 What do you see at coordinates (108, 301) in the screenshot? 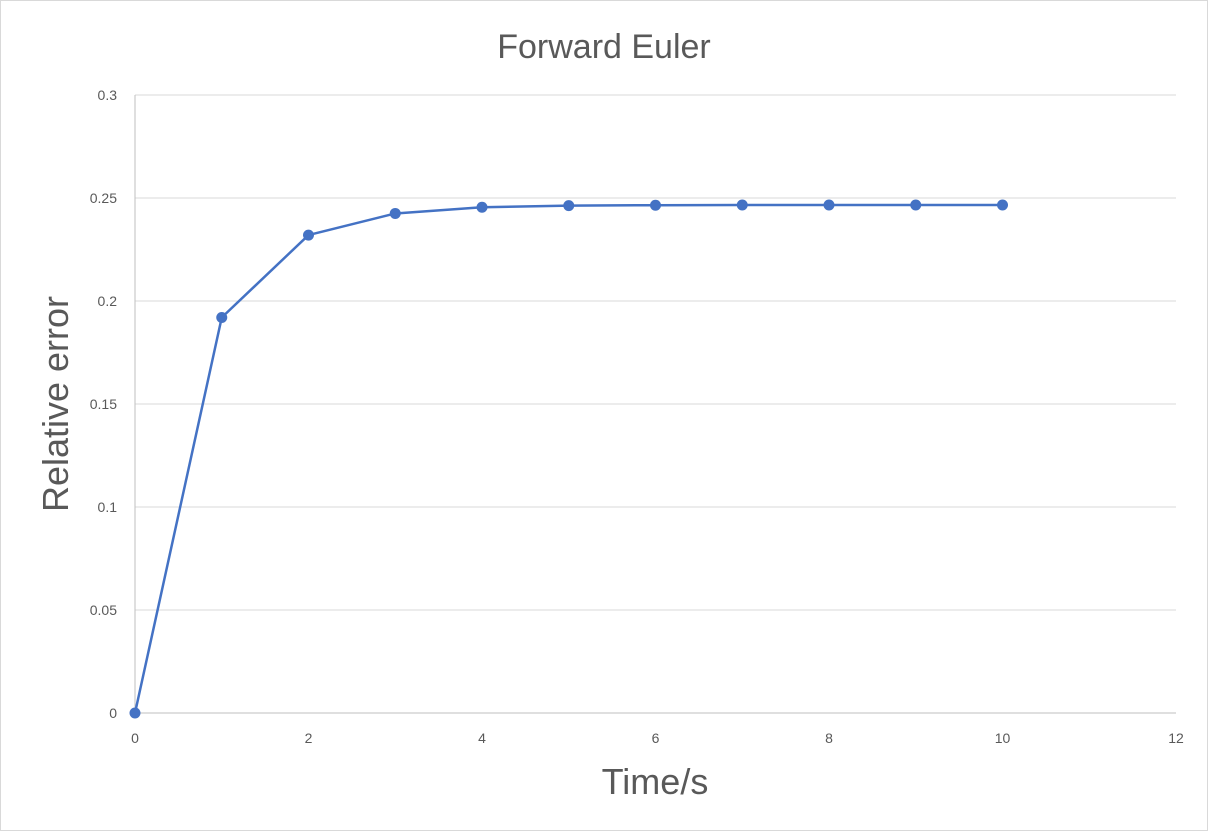
I see `y-tick-label: 0.2` at bounding box center [108, 301].